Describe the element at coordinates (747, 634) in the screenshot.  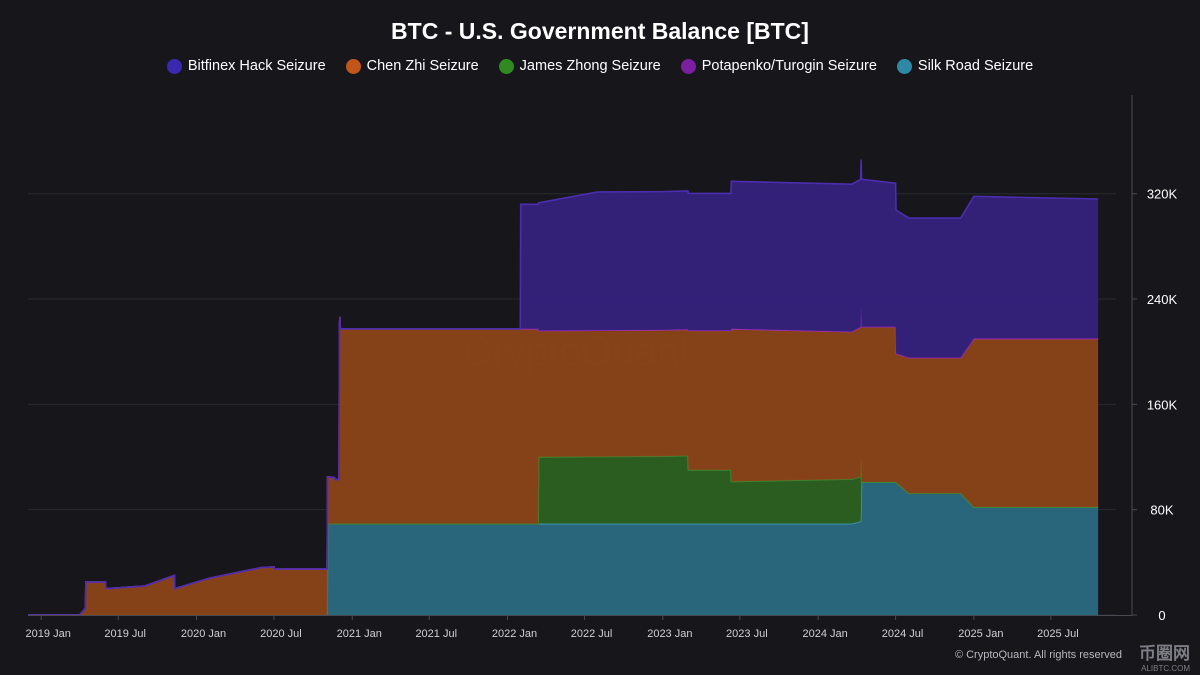
I see `x-tick-label: 2023 Jul` at that location.